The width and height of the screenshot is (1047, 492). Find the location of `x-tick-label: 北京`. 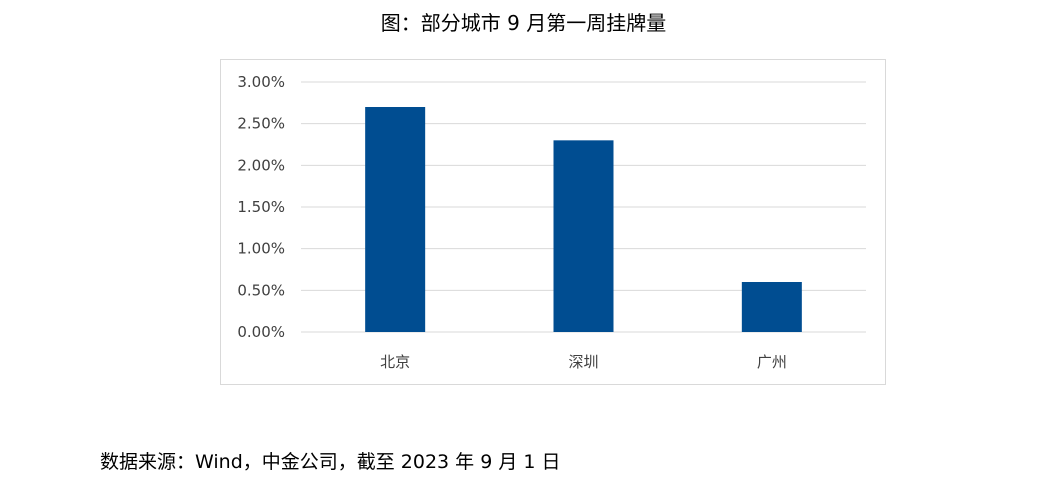

x-tick-label: 北京 is located at coordinates (395, 362).